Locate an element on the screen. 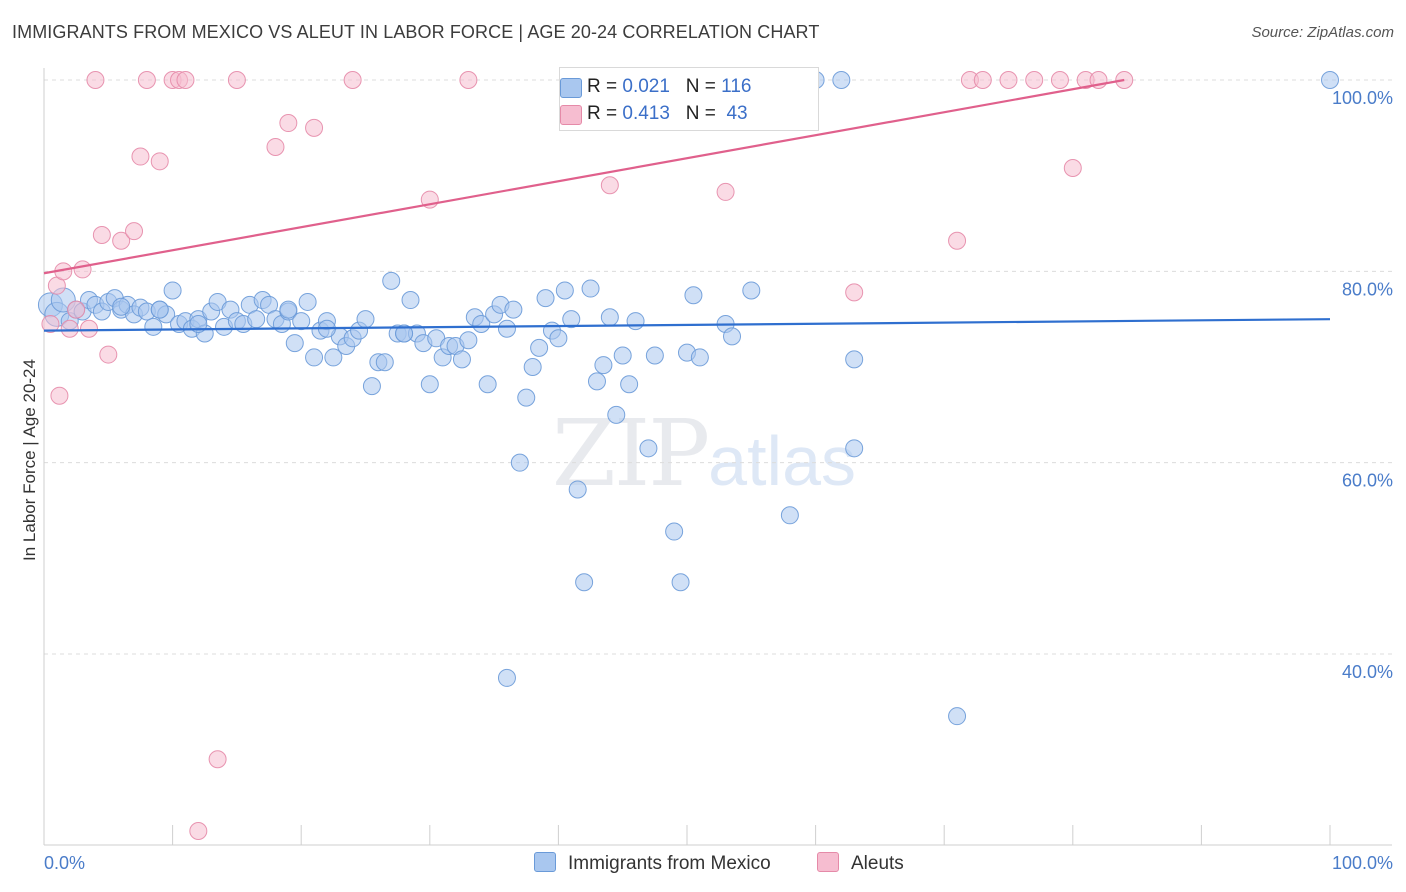 This screenshot has width=1406, height=892. watermark-atlas: atlas is located at coordinates (782, 461).